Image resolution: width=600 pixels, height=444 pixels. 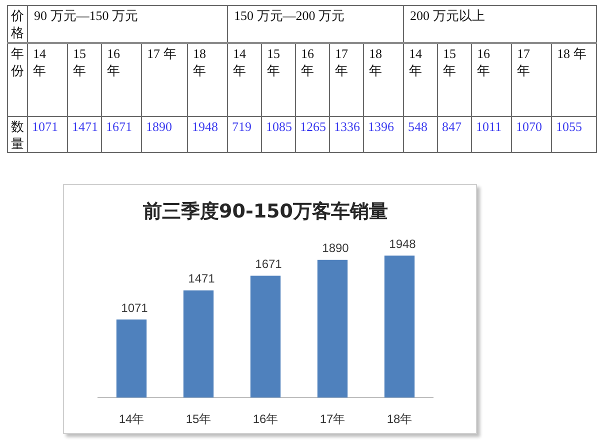 What do you see at coordinates (265, 419) in the screenshot?
I see `x-tick-label: 16年` at bounding box center [265, 419].